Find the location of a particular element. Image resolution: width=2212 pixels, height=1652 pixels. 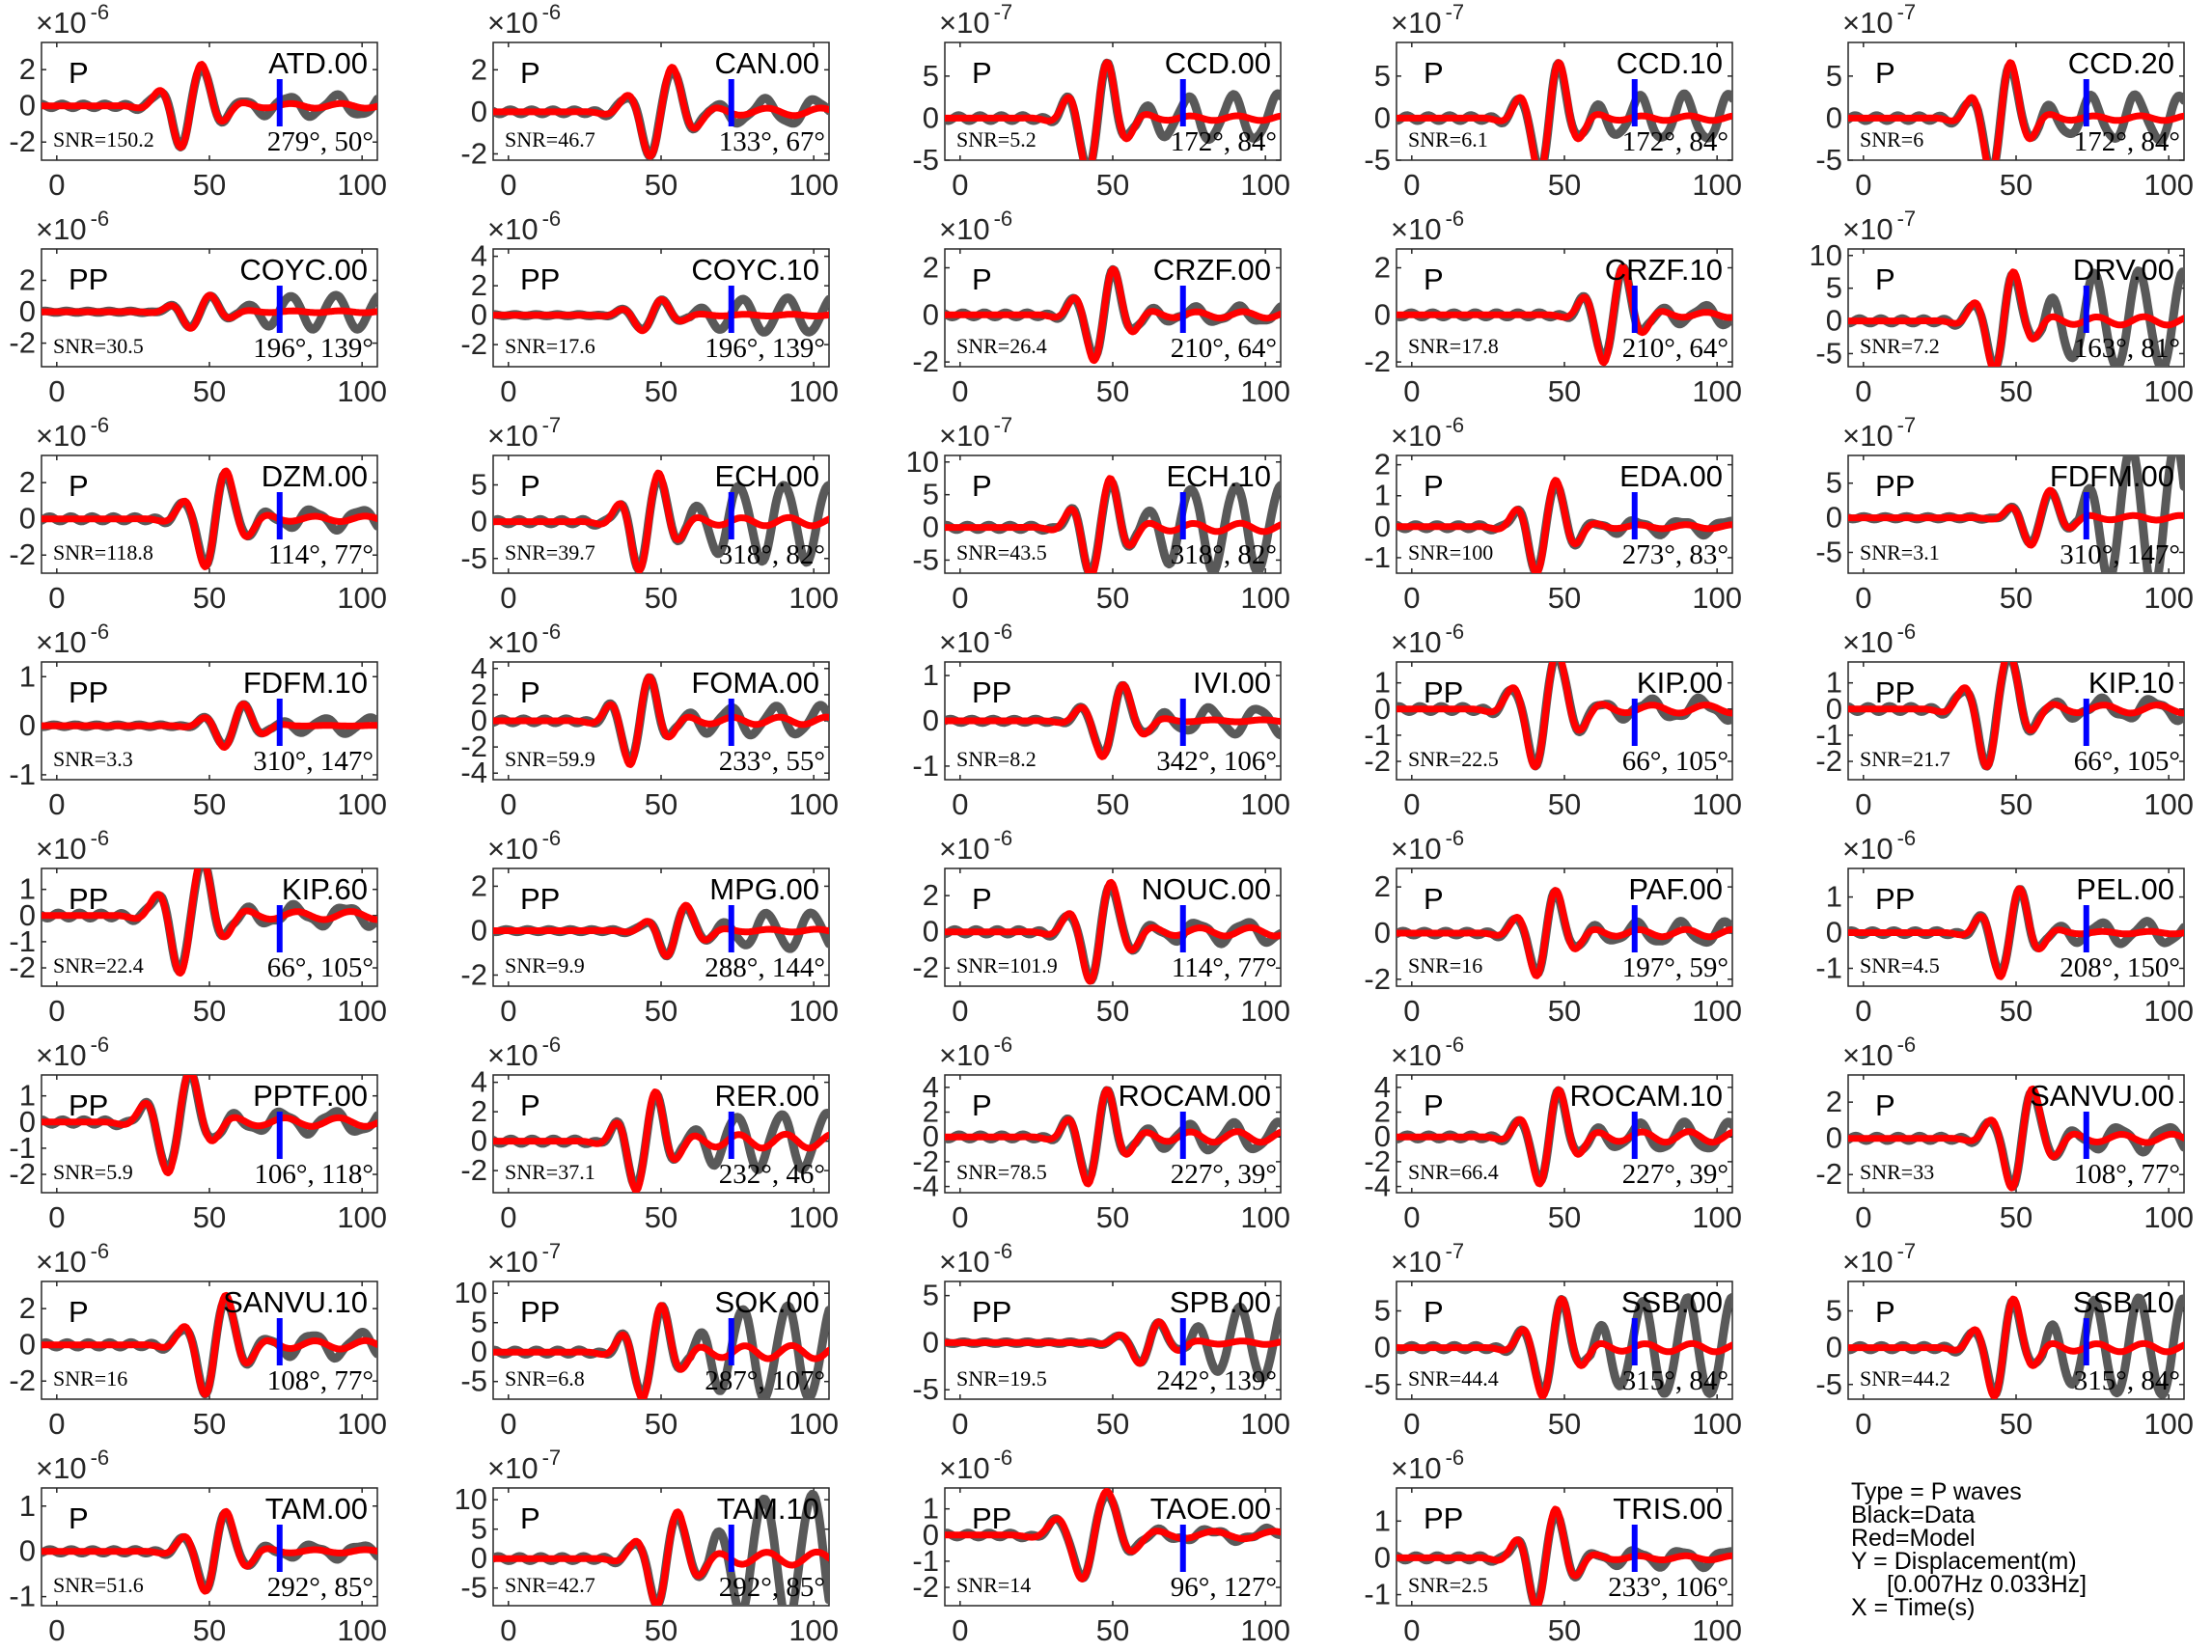

snr-label: SNR=5.9 is located at coordinates (93, 1172).